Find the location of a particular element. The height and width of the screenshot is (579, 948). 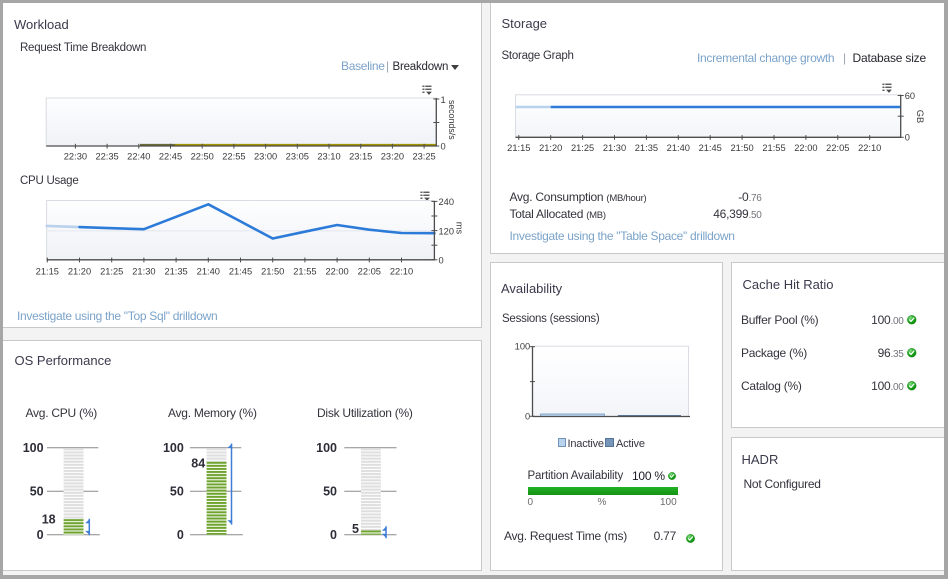

svg-text: 60 is located at coordinates (910, 96).